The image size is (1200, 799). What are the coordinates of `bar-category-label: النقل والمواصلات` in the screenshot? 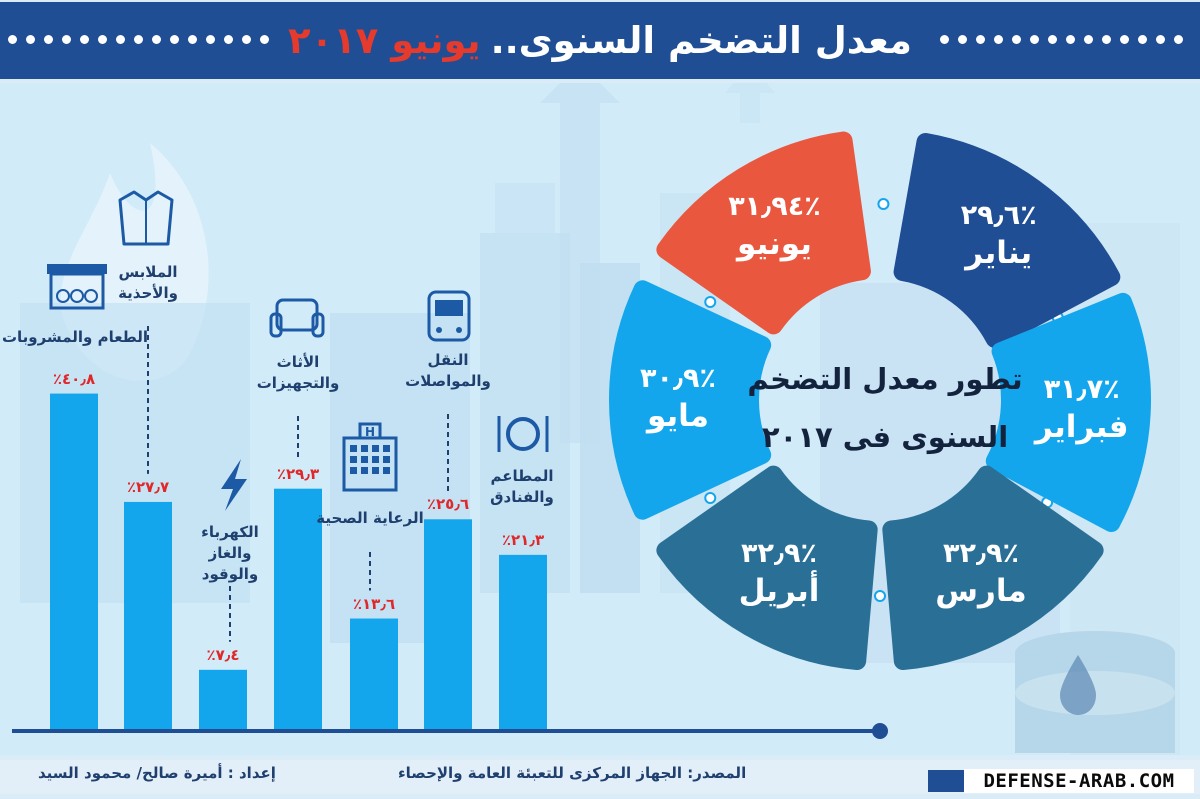 It's located at (448, 370).